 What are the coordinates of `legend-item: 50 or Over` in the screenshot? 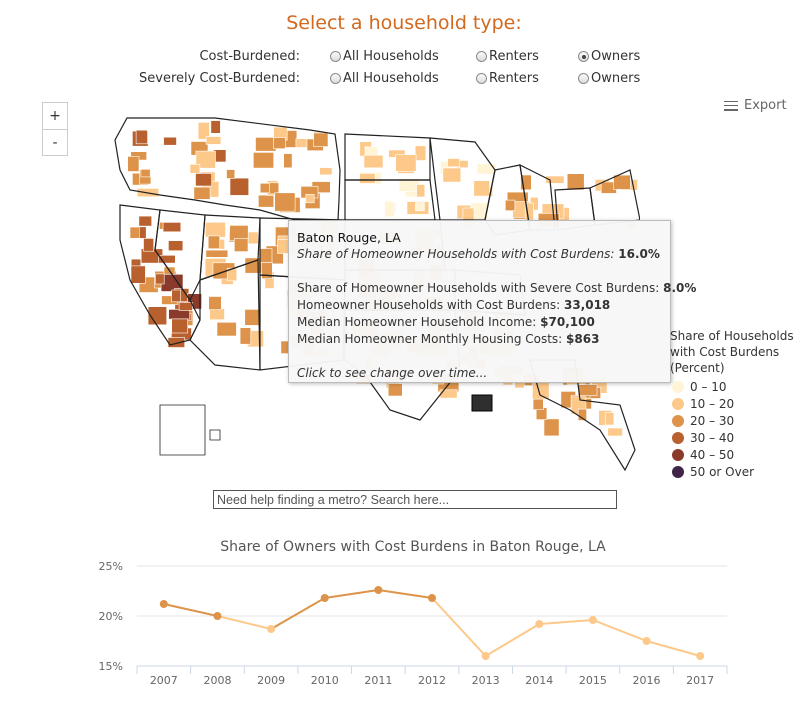 It's located at (736, 471).